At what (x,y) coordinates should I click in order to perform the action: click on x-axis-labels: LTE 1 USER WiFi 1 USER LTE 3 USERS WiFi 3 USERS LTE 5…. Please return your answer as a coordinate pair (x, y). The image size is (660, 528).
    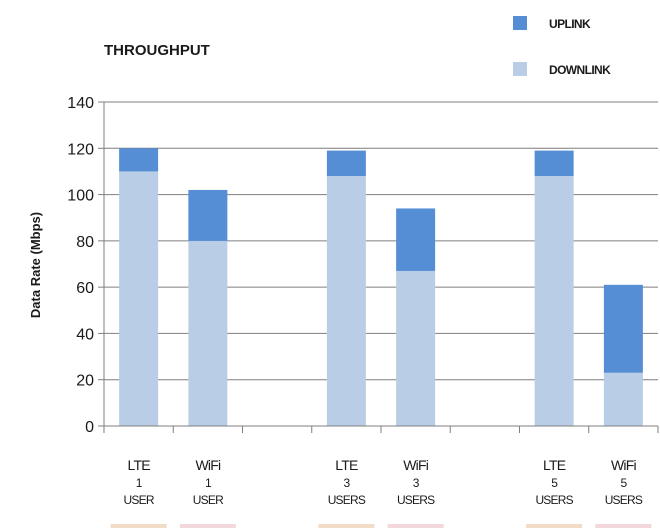
    Looking at the image, I should click on (384, 482).